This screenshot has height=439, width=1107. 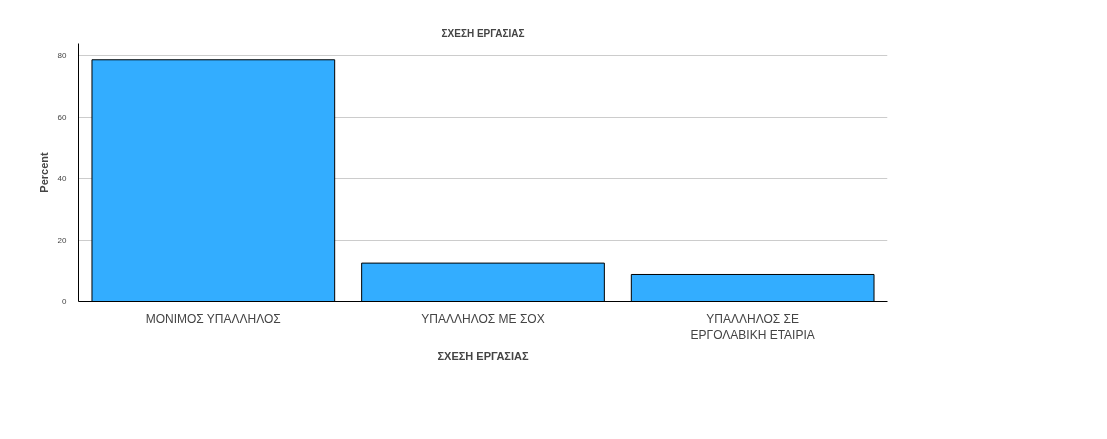 What do you see at coordinates (62, 117) in the screenshot?
I see `y-tick-label: 60` at bounding box center [62, 117].